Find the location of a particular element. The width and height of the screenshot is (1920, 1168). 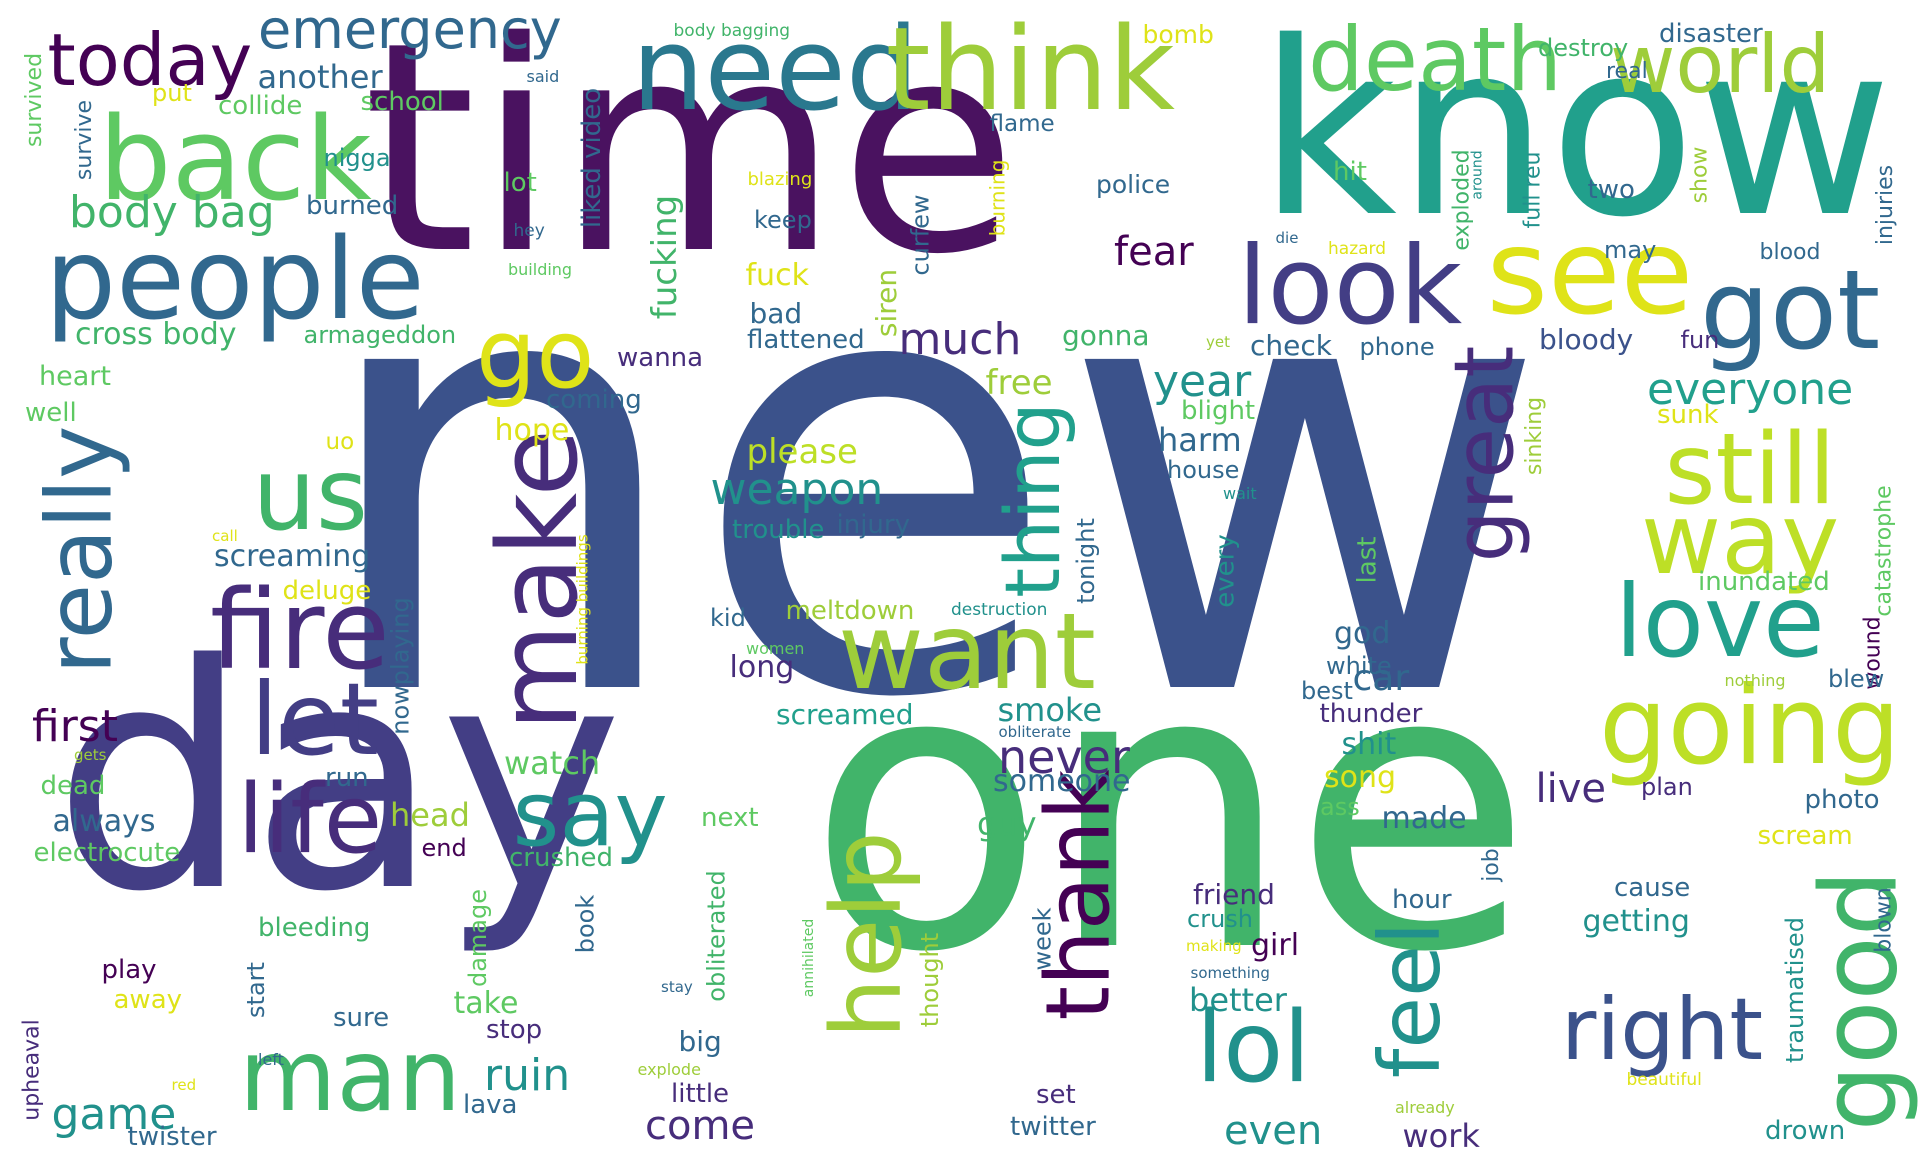

word-fire: fire is located at coordinates (300, 630).